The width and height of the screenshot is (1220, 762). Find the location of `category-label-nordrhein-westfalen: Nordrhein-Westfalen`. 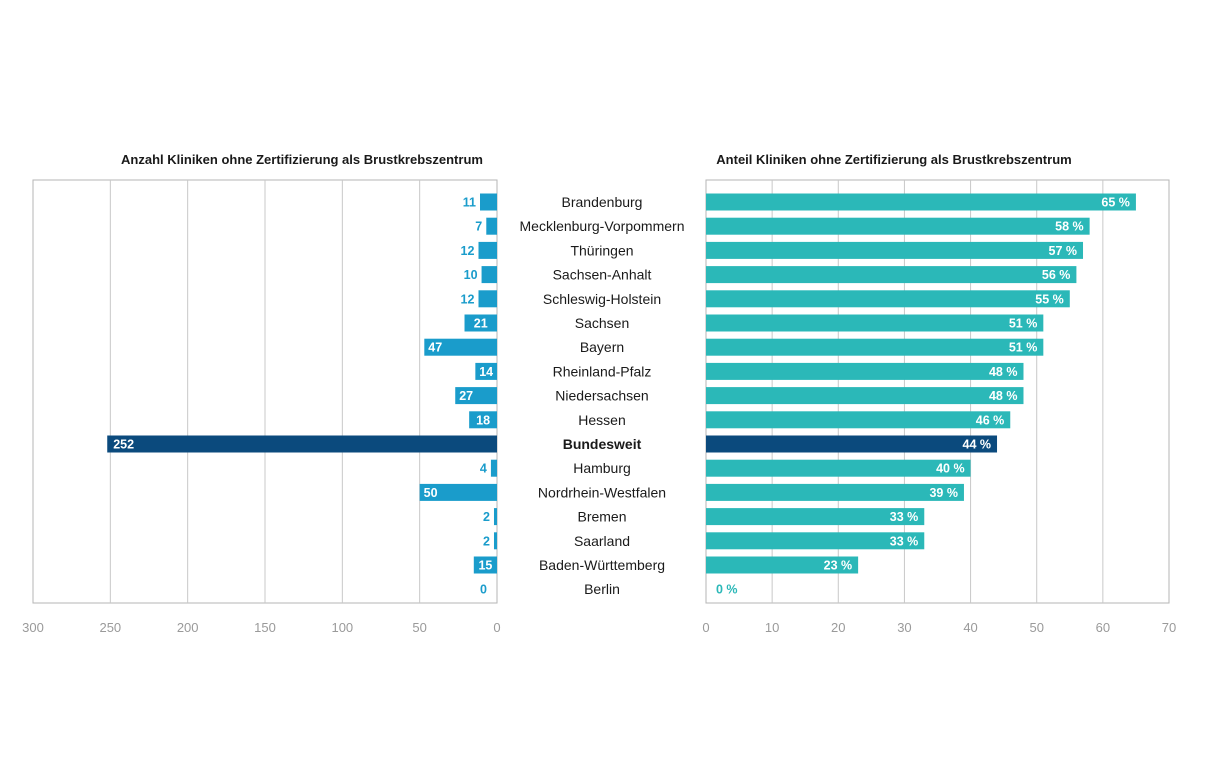

category-label-nordrhein-westfalen: Nordrhein-Westfalen is located at coordinates (602, 492).